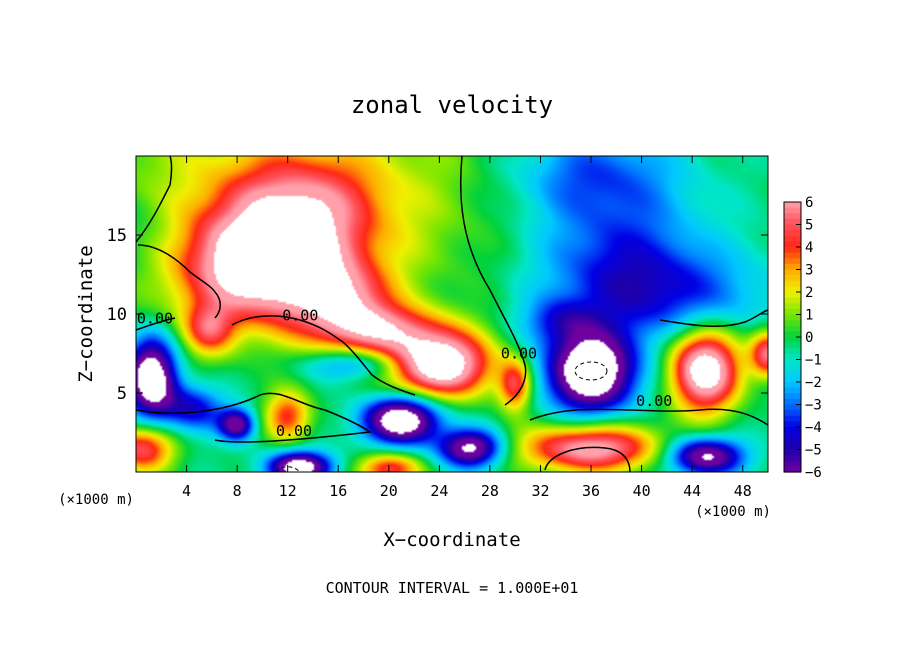  I want to click on colorbar-tick-label: 6, so click(809, 203).